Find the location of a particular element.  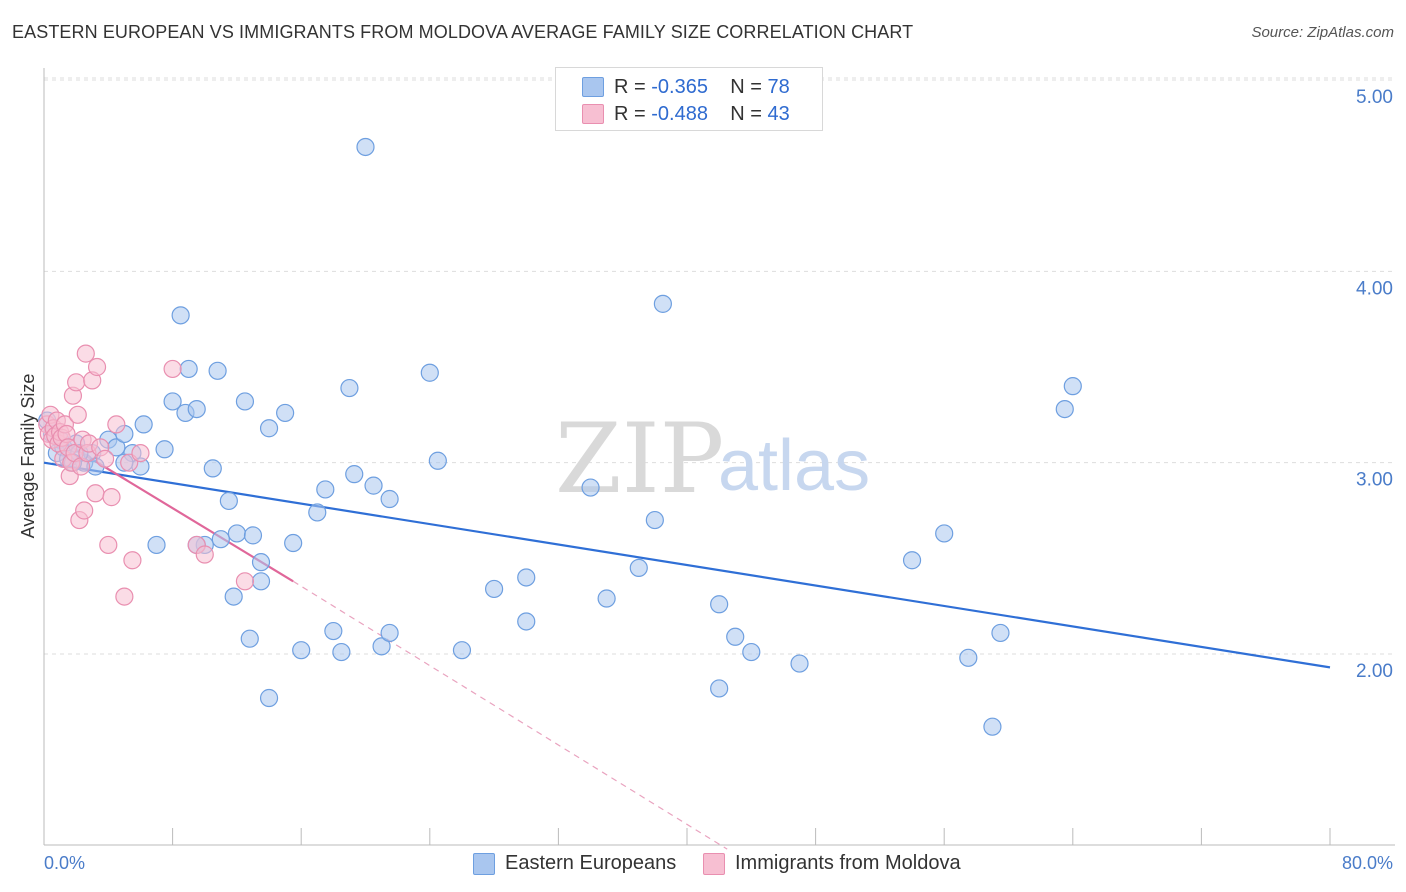

stats-legend: R = -0.365 N = 78 R = -0.488 N = 43 is located at coordinates (689, 99).